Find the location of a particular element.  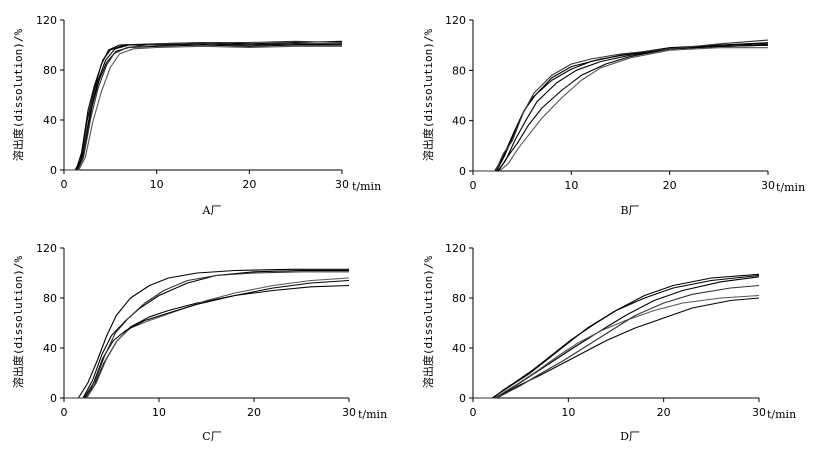

panel-caption: D厂 is located at coordinates (630, 436).